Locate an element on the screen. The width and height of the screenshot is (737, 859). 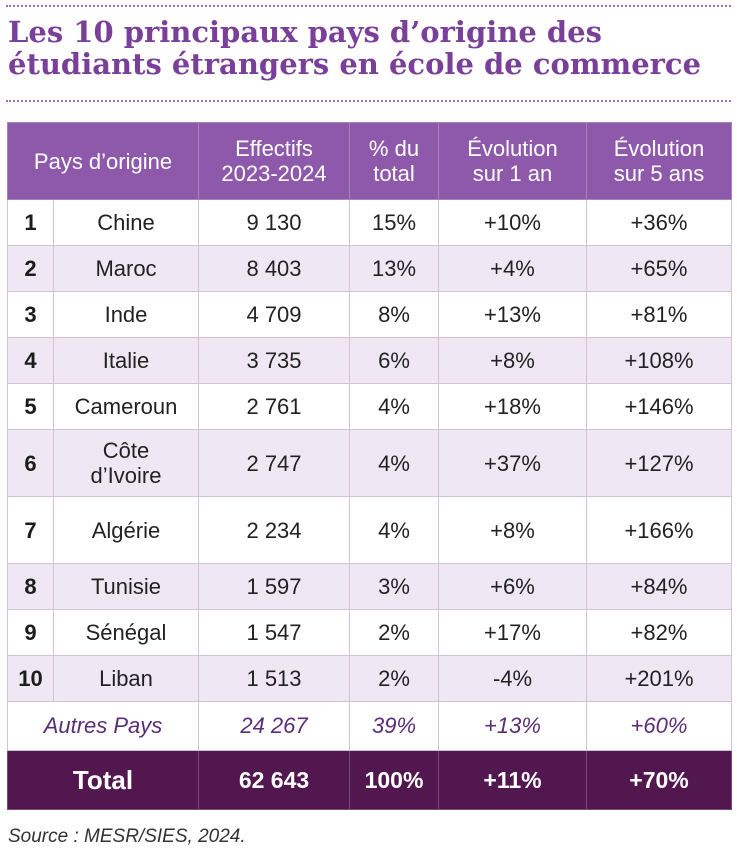
table-row: 3 Inde 4 709 8% +13% +81% is located at coordinates (369, 314).